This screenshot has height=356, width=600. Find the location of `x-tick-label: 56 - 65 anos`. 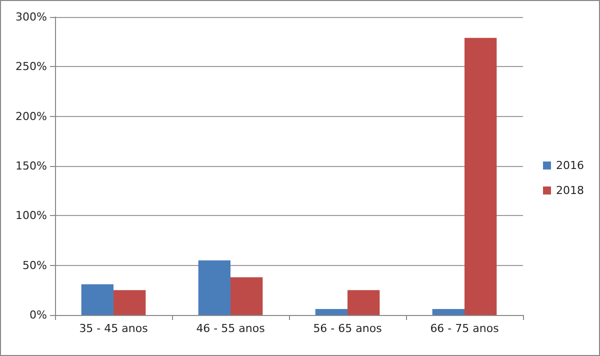

x-tick-label: 56 - 65 anos is located at coordinates (347, 328).